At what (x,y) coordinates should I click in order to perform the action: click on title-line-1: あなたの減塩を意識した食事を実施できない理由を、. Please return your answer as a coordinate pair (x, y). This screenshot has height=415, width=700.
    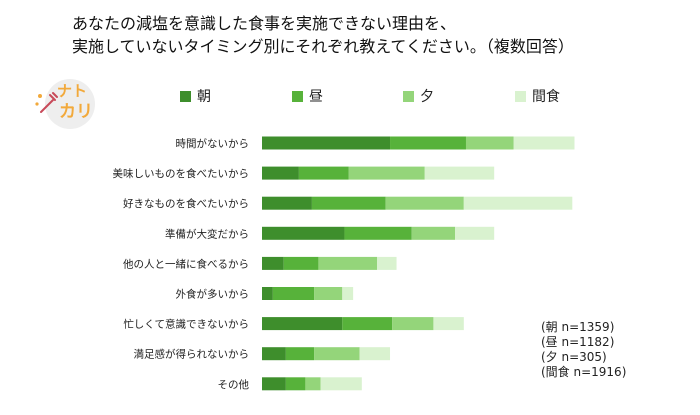
    Looking at the image, I should click on (264, 23).